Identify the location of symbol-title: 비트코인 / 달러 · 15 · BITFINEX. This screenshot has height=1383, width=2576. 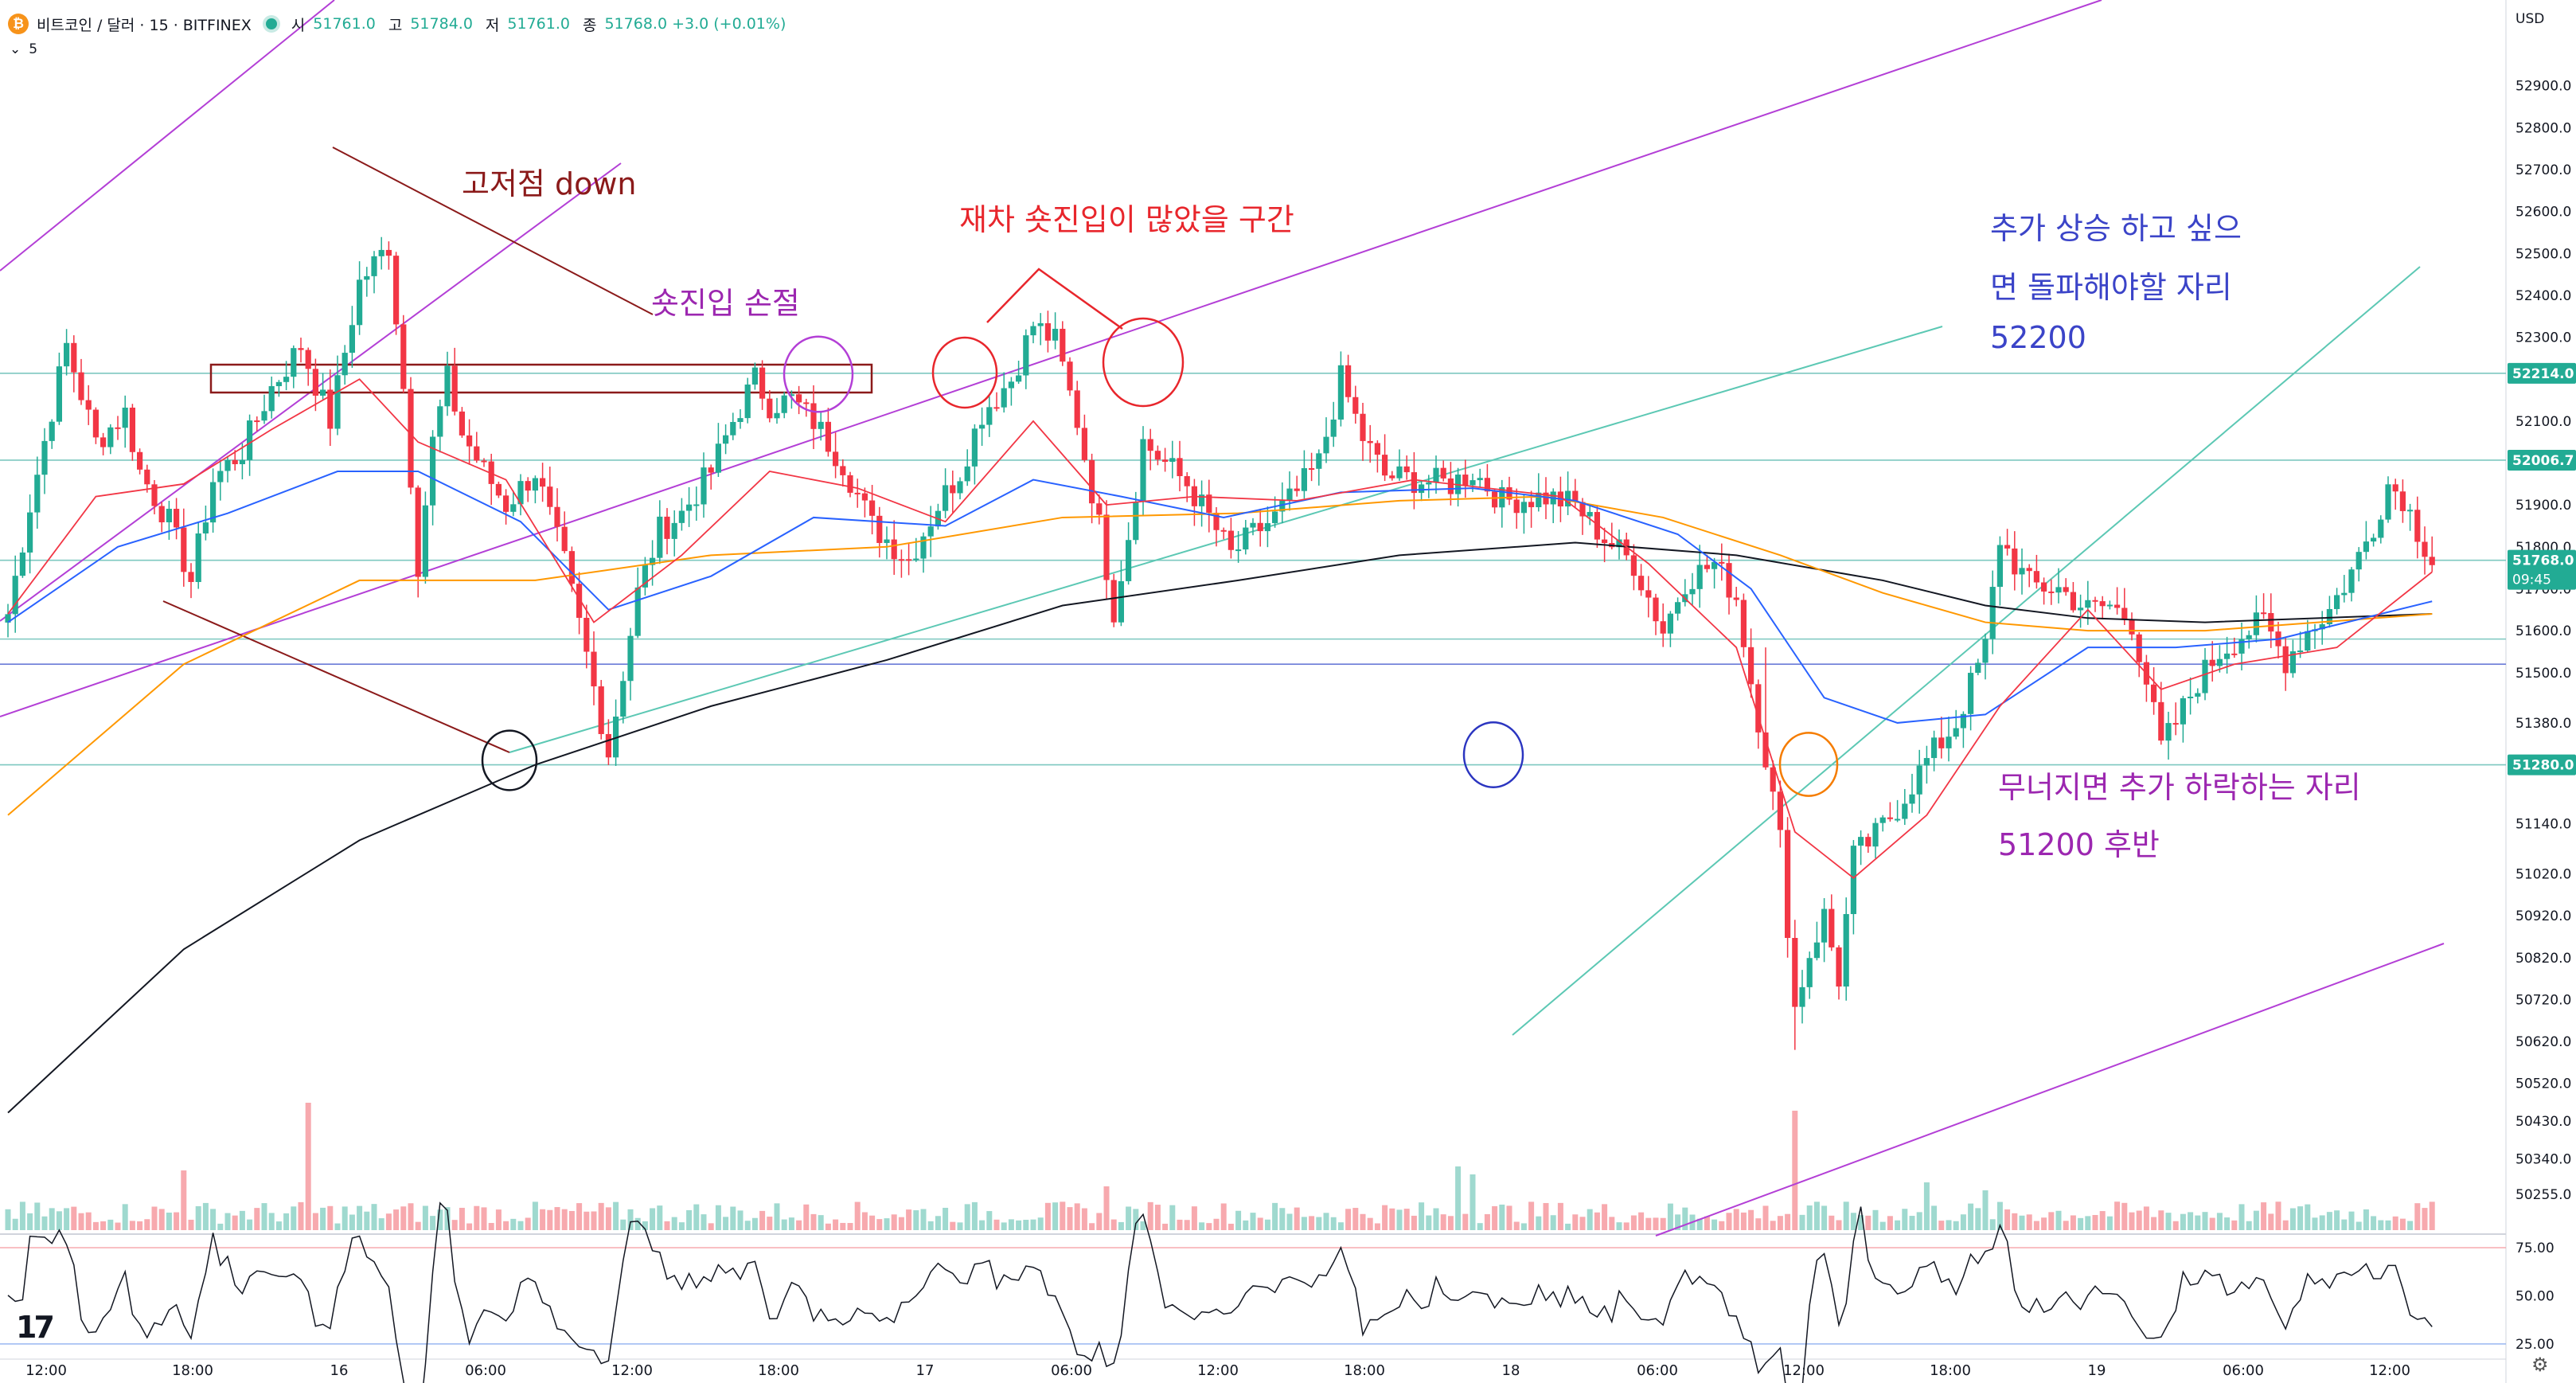
(144, 25).